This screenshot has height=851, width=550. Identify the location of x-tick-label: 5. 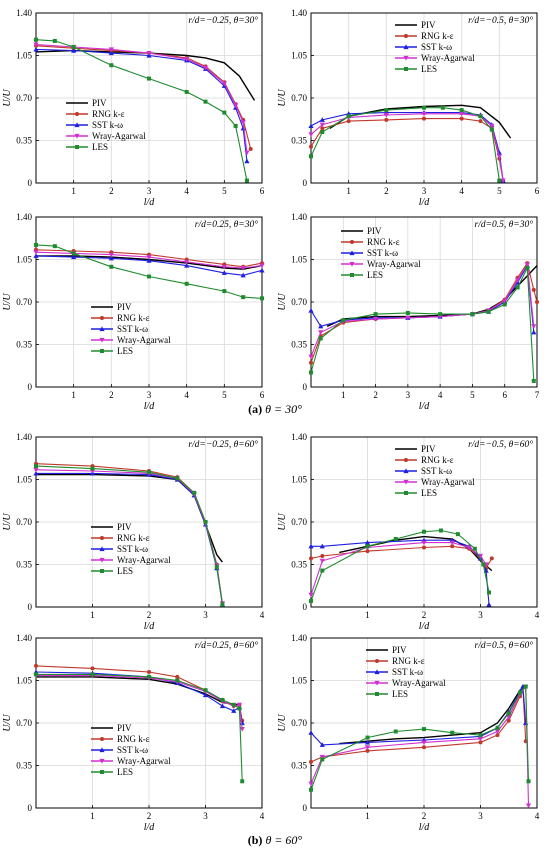
(472, 395).